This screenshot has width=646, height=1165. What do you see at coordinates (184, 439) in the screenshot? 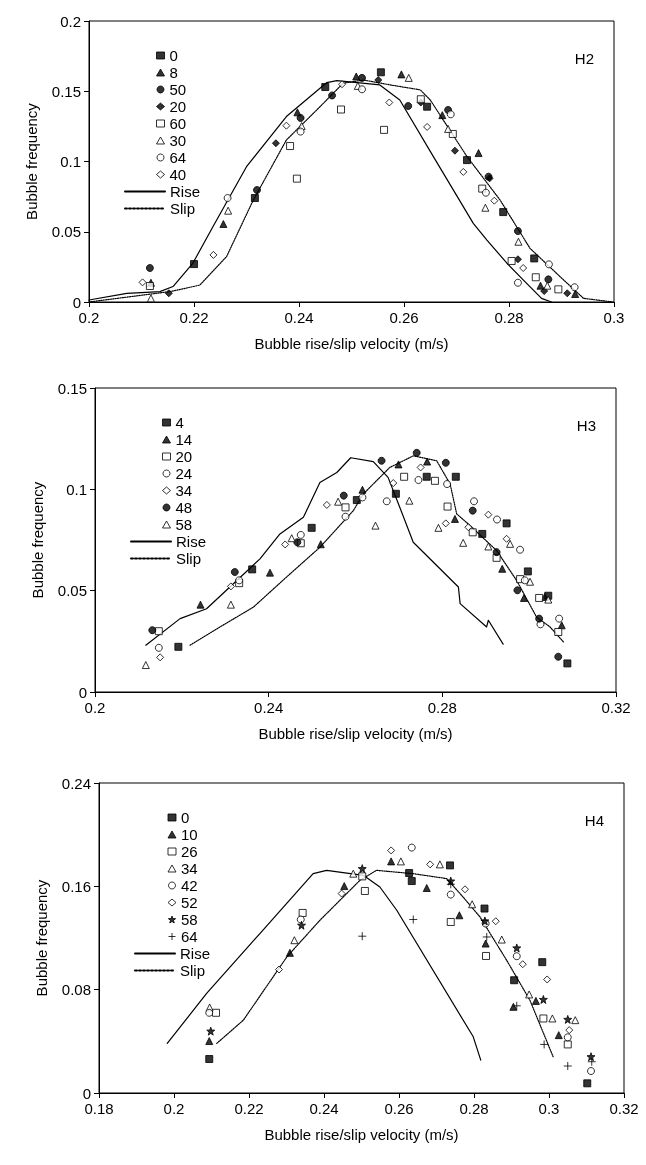
I see `legend-label: 14` at bounding box center [184, 439].